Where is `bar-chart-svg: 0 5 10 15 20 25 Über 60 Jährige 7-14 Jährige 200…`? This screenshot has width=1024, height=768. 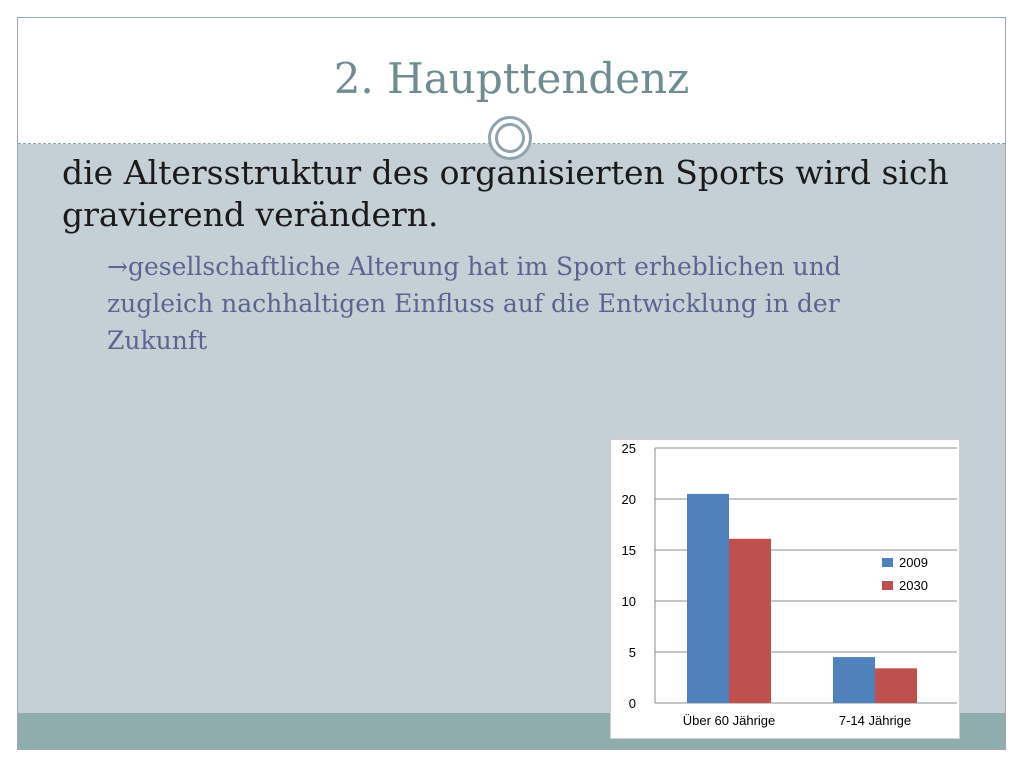 bar-chart-svg: 0 5 10 15 20 25 Über 60 Jährige 7-14 Jährige 200… is located at coordinates (789, 584).